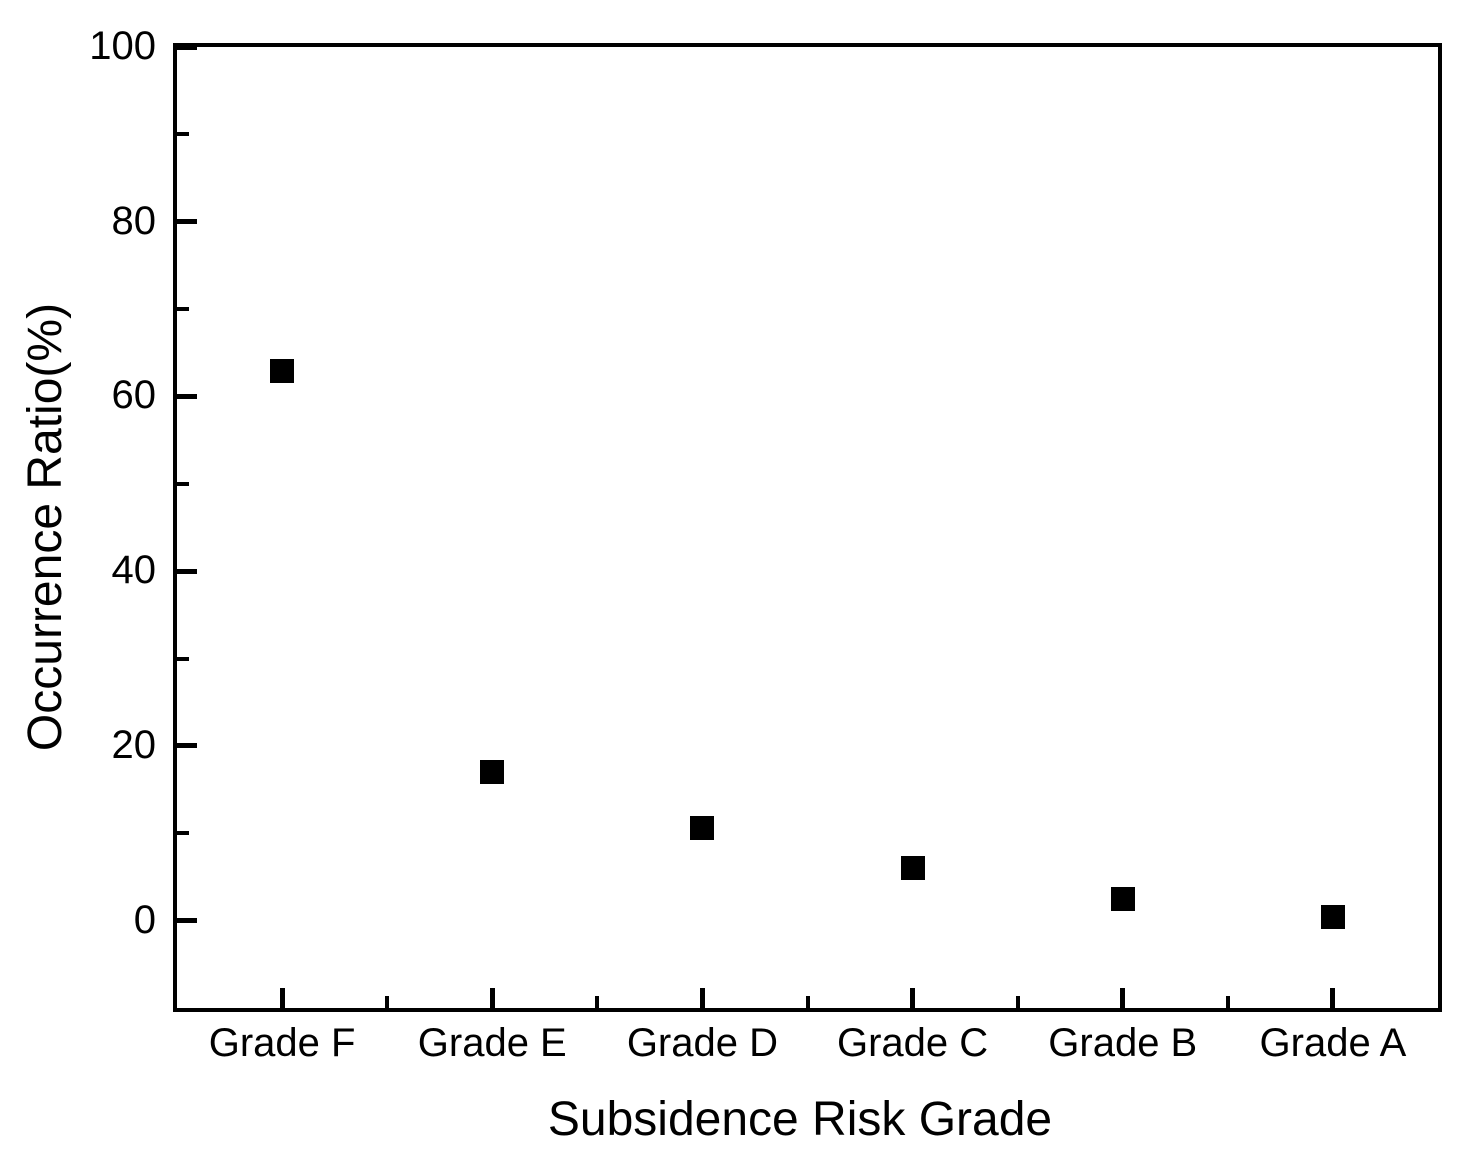 This screenshot has height=1167, width=1470. What do you see at coordinates (134, 570) in the screenshot?
I see `y-tick-label: 40` at bounding box center [134, 570].